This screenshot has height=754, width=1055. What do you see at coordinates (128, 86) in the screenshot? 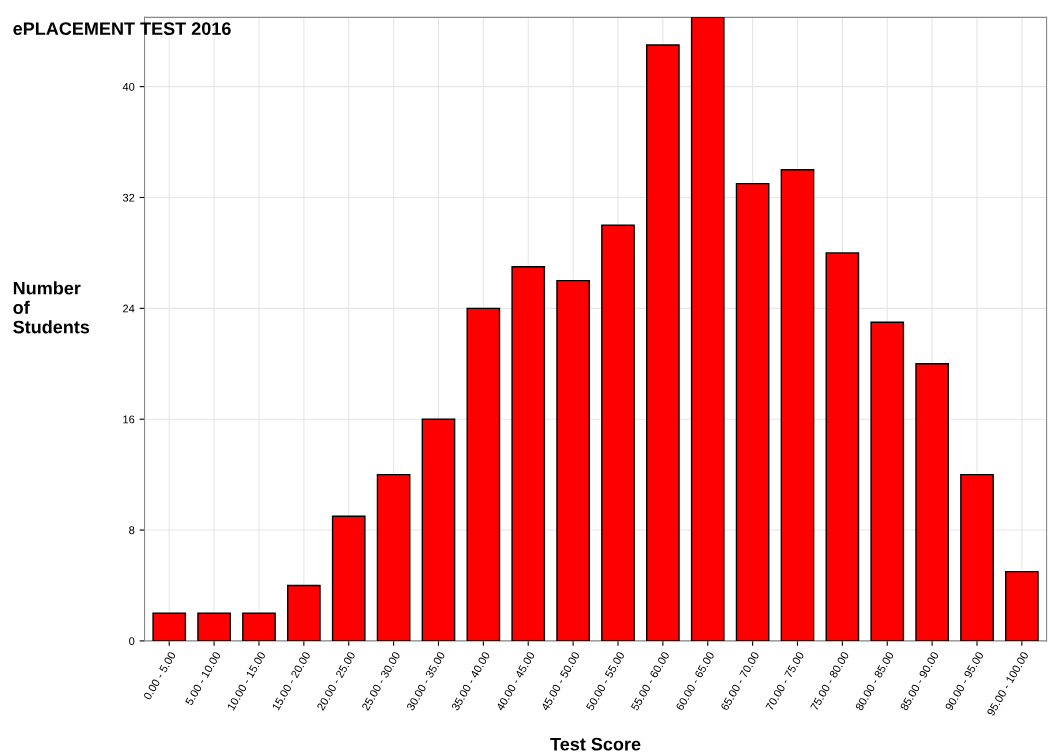
I see `y-tick-label: 40` at bounding box center [128, 86].